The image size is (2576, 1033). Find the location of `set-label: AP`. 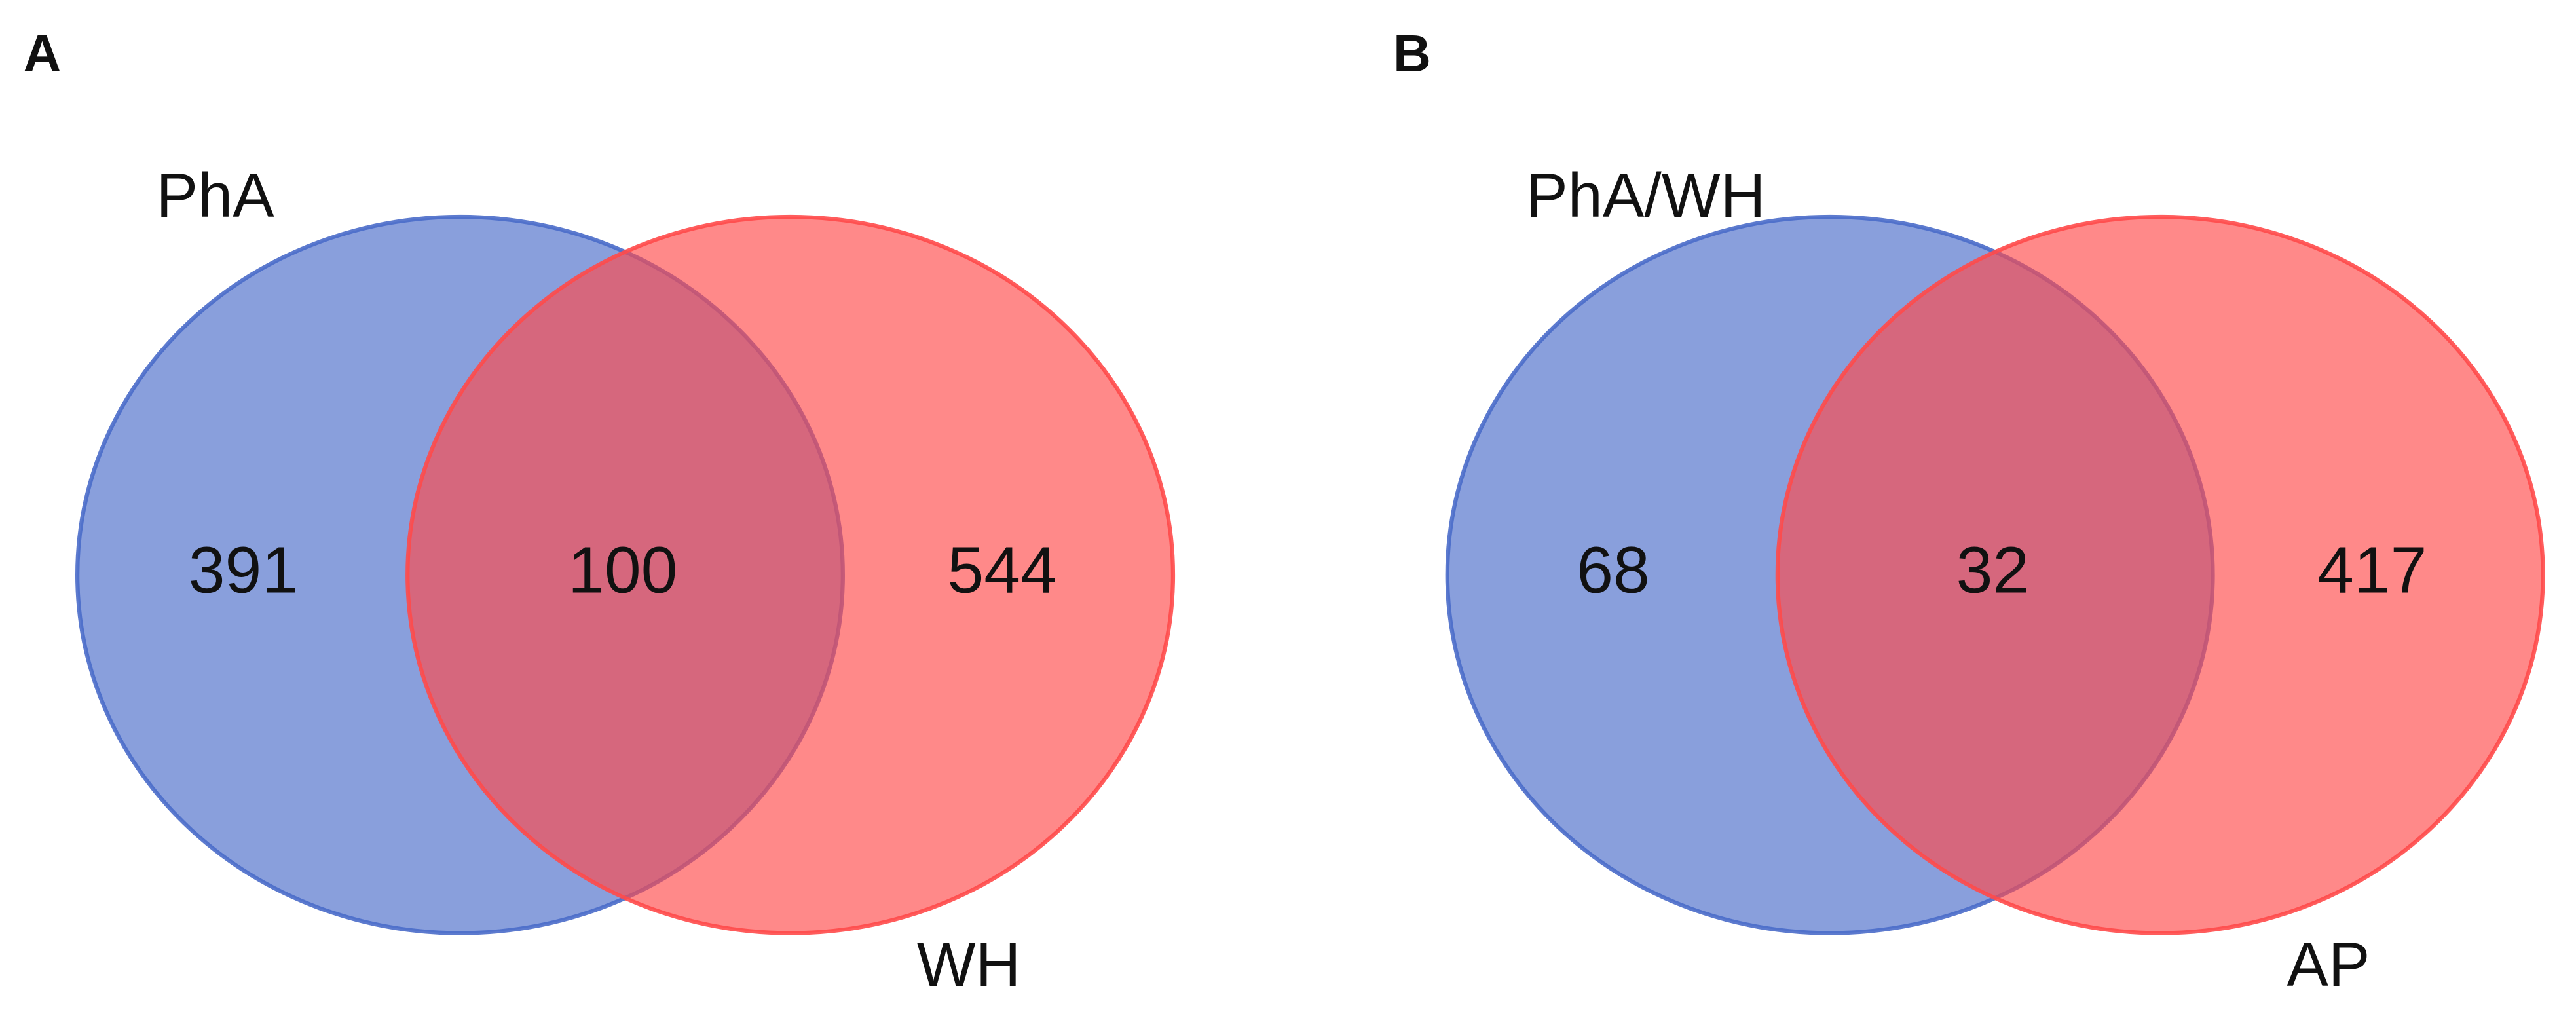

set-label: AP is located at coordinates (2328, 965).